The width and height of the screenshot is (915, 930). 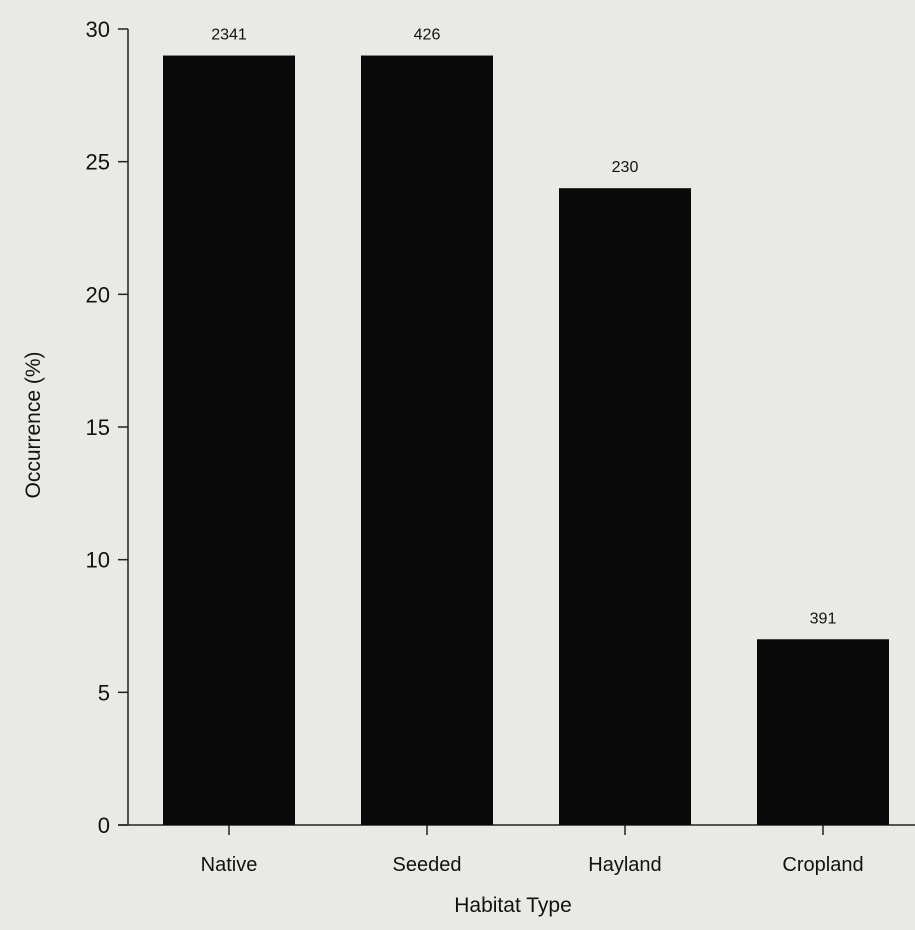 I want to click on y-tick-label: 5, so click(x=104, y=692).